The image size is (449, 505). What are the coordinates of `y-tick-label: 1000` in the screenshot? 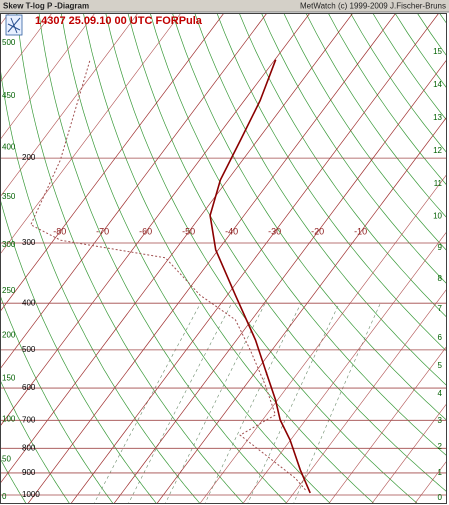 It's located at (31, 494).